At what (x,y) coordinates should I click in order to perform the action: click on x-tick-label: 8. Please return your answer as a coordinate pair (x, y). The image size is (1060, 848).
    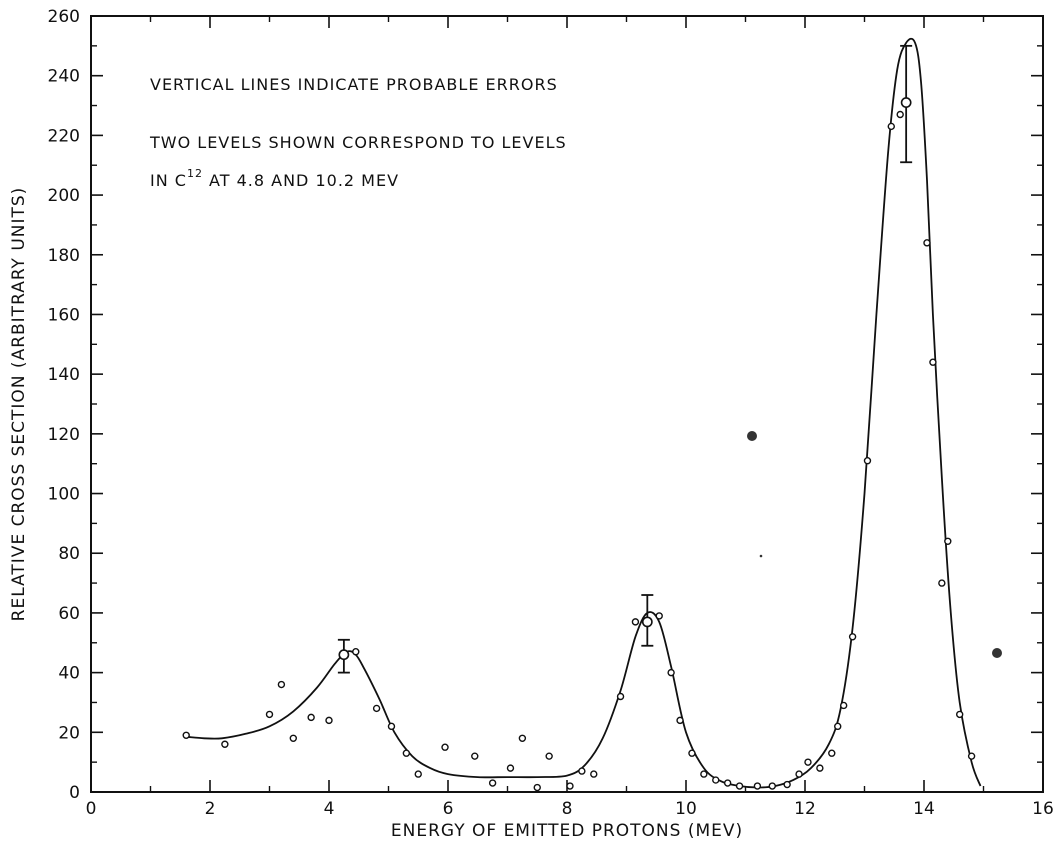
    Looking at the image, I should click on (567, 809).